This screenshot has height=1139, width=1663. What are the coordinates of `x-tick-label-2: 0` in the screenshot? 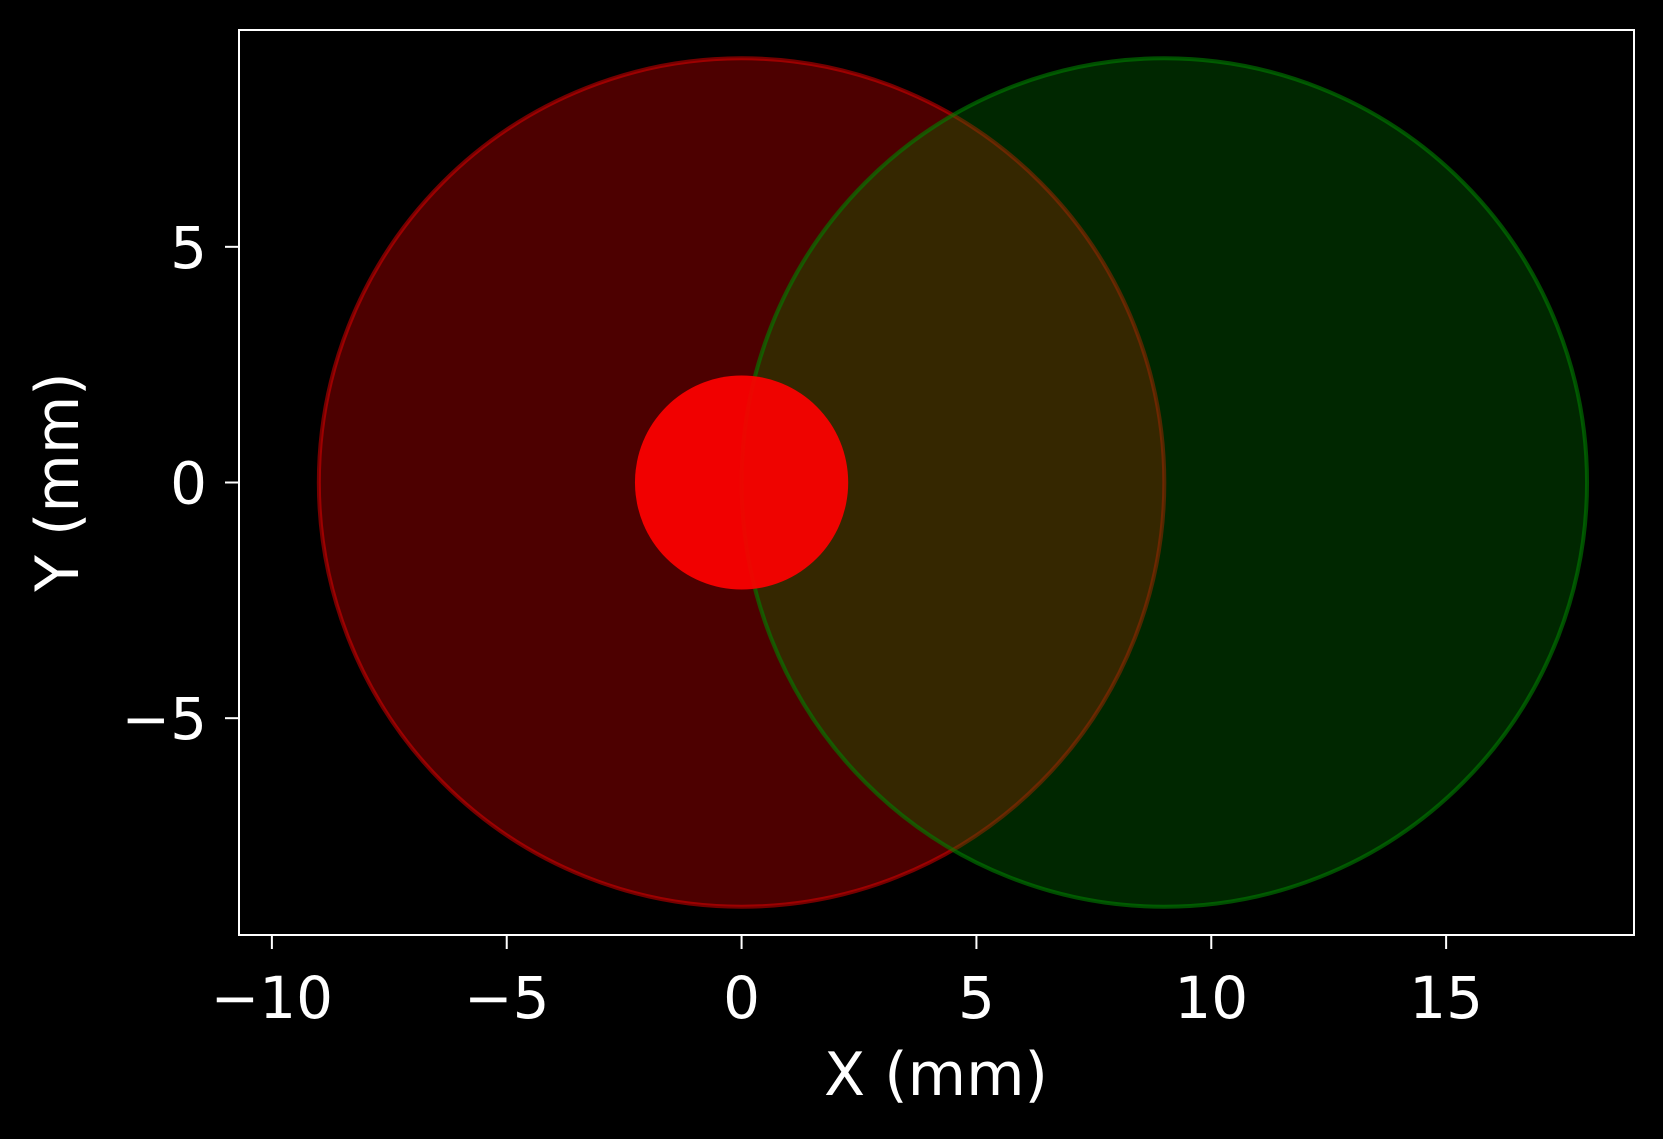 It's located at (741, 998).